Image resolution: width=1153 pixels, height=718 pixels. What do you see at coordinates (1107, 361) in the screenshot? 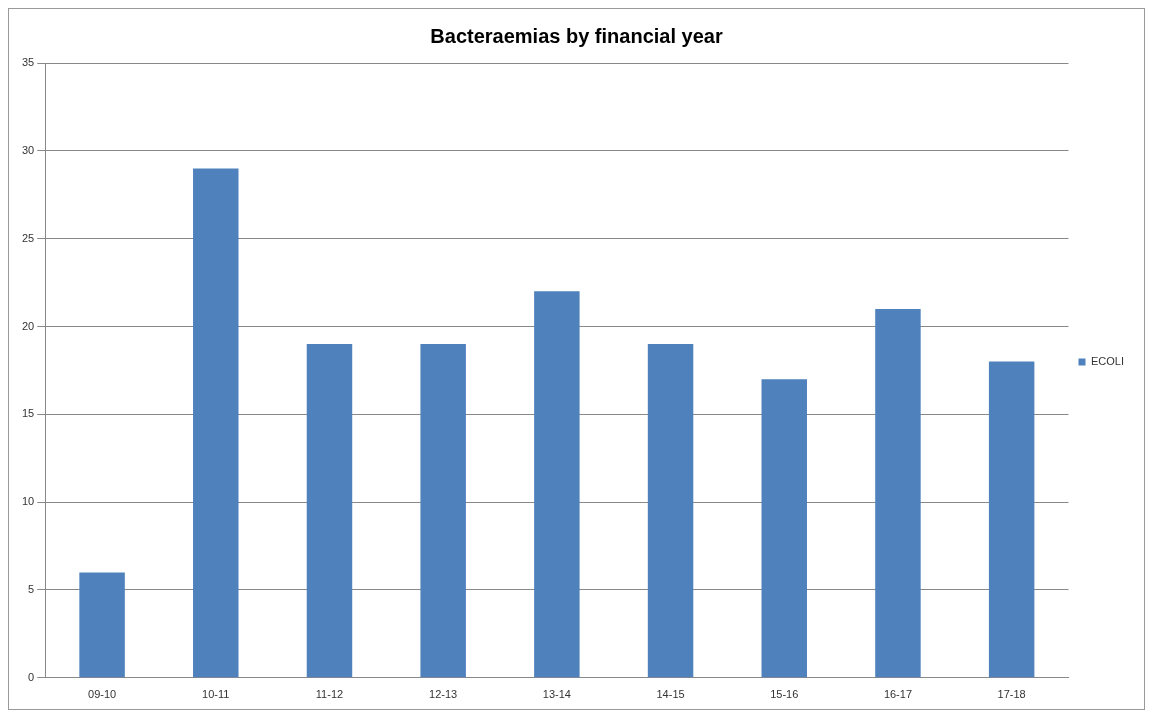
I see `legend-label: ECOLI` at bounding box center [1107, 361].